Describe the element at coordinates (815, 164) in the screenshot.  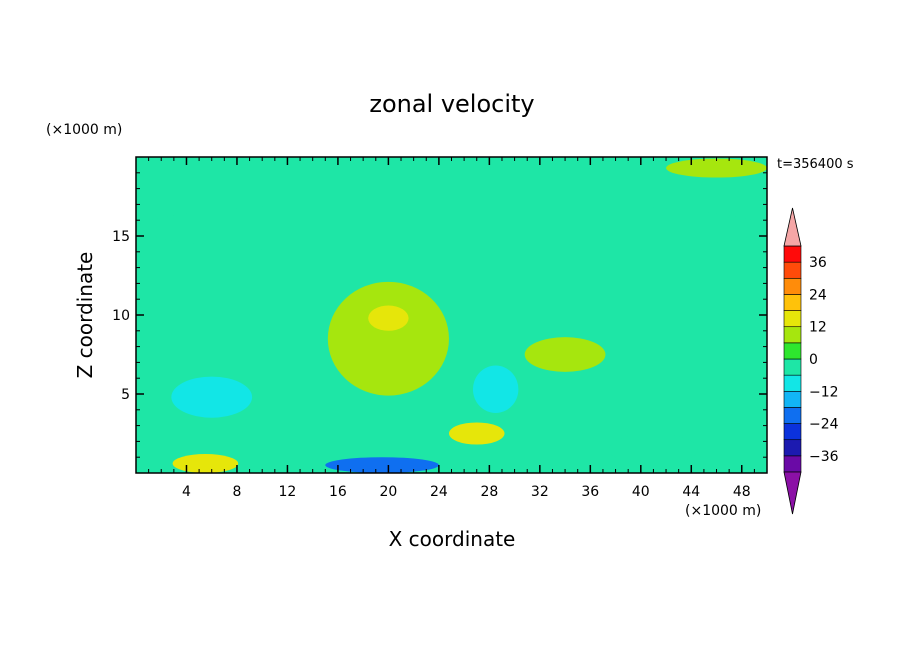
I see `time-label: t=356400 s` at that location.